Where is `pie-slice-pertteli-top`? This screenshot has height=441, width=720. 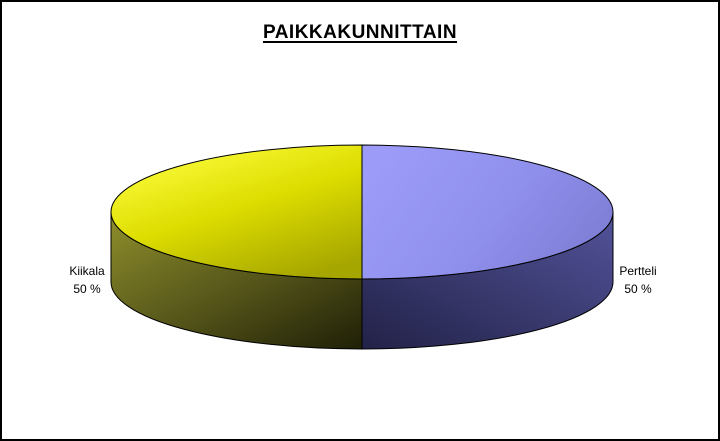
pie-slice-pertteli-top is located at coordinates (487, 212).